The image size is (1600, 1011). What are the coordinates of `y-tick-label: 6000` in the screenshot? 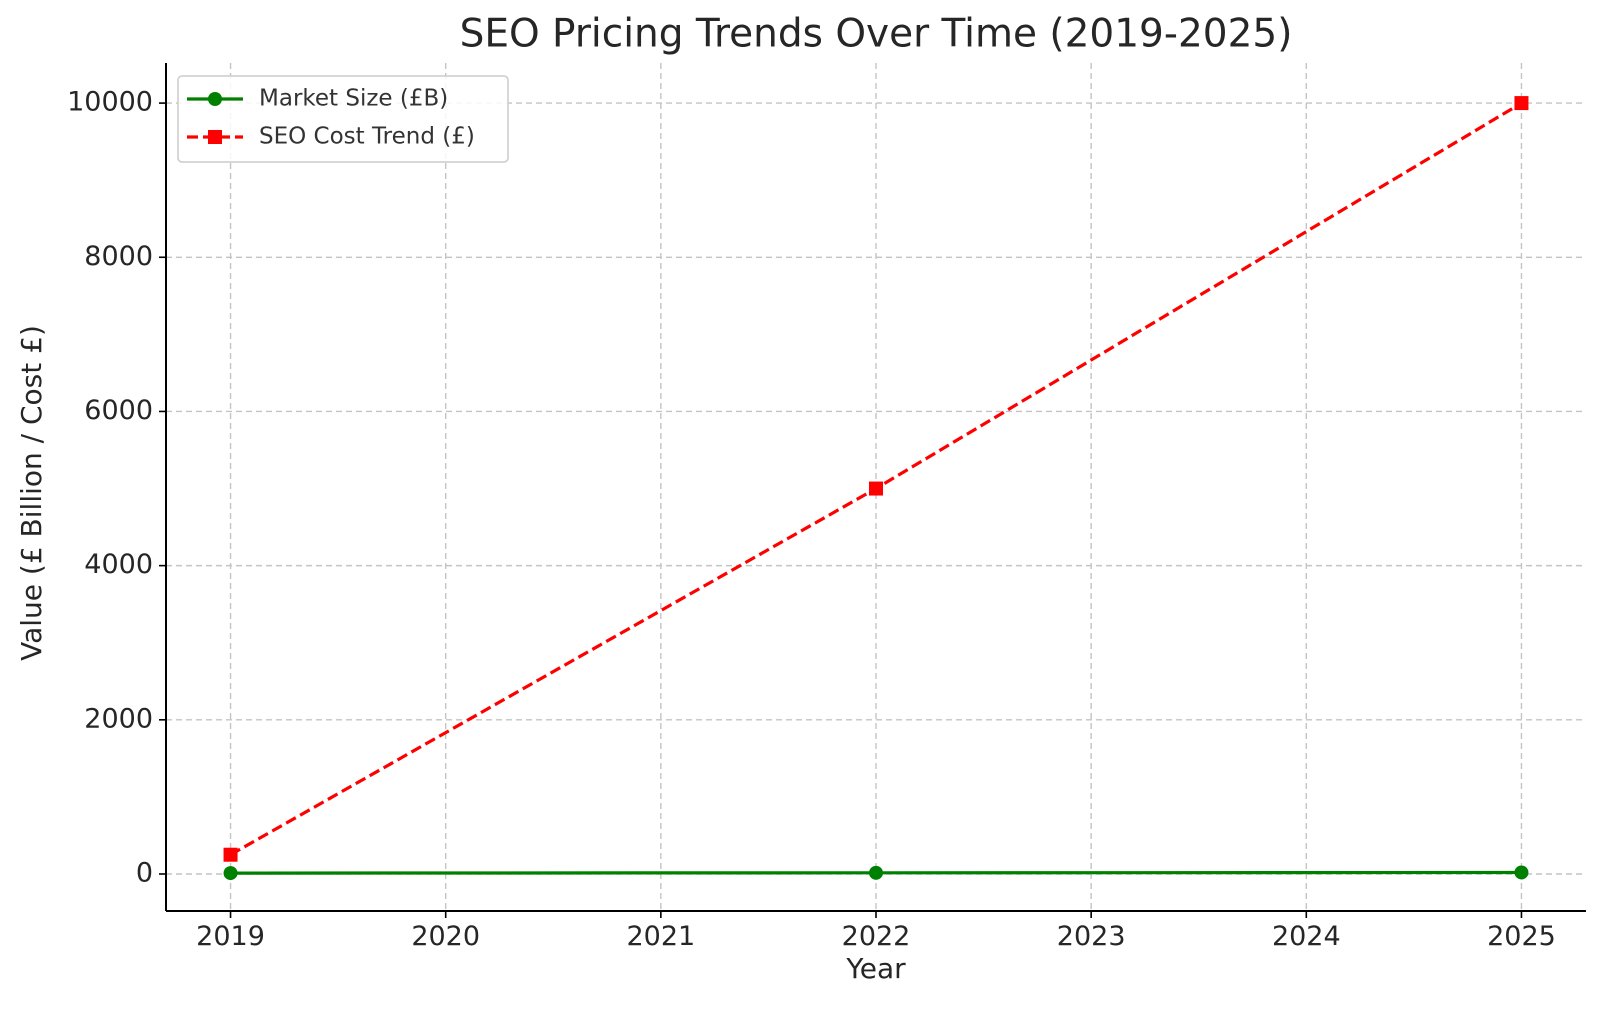 It's located at (118, 410).